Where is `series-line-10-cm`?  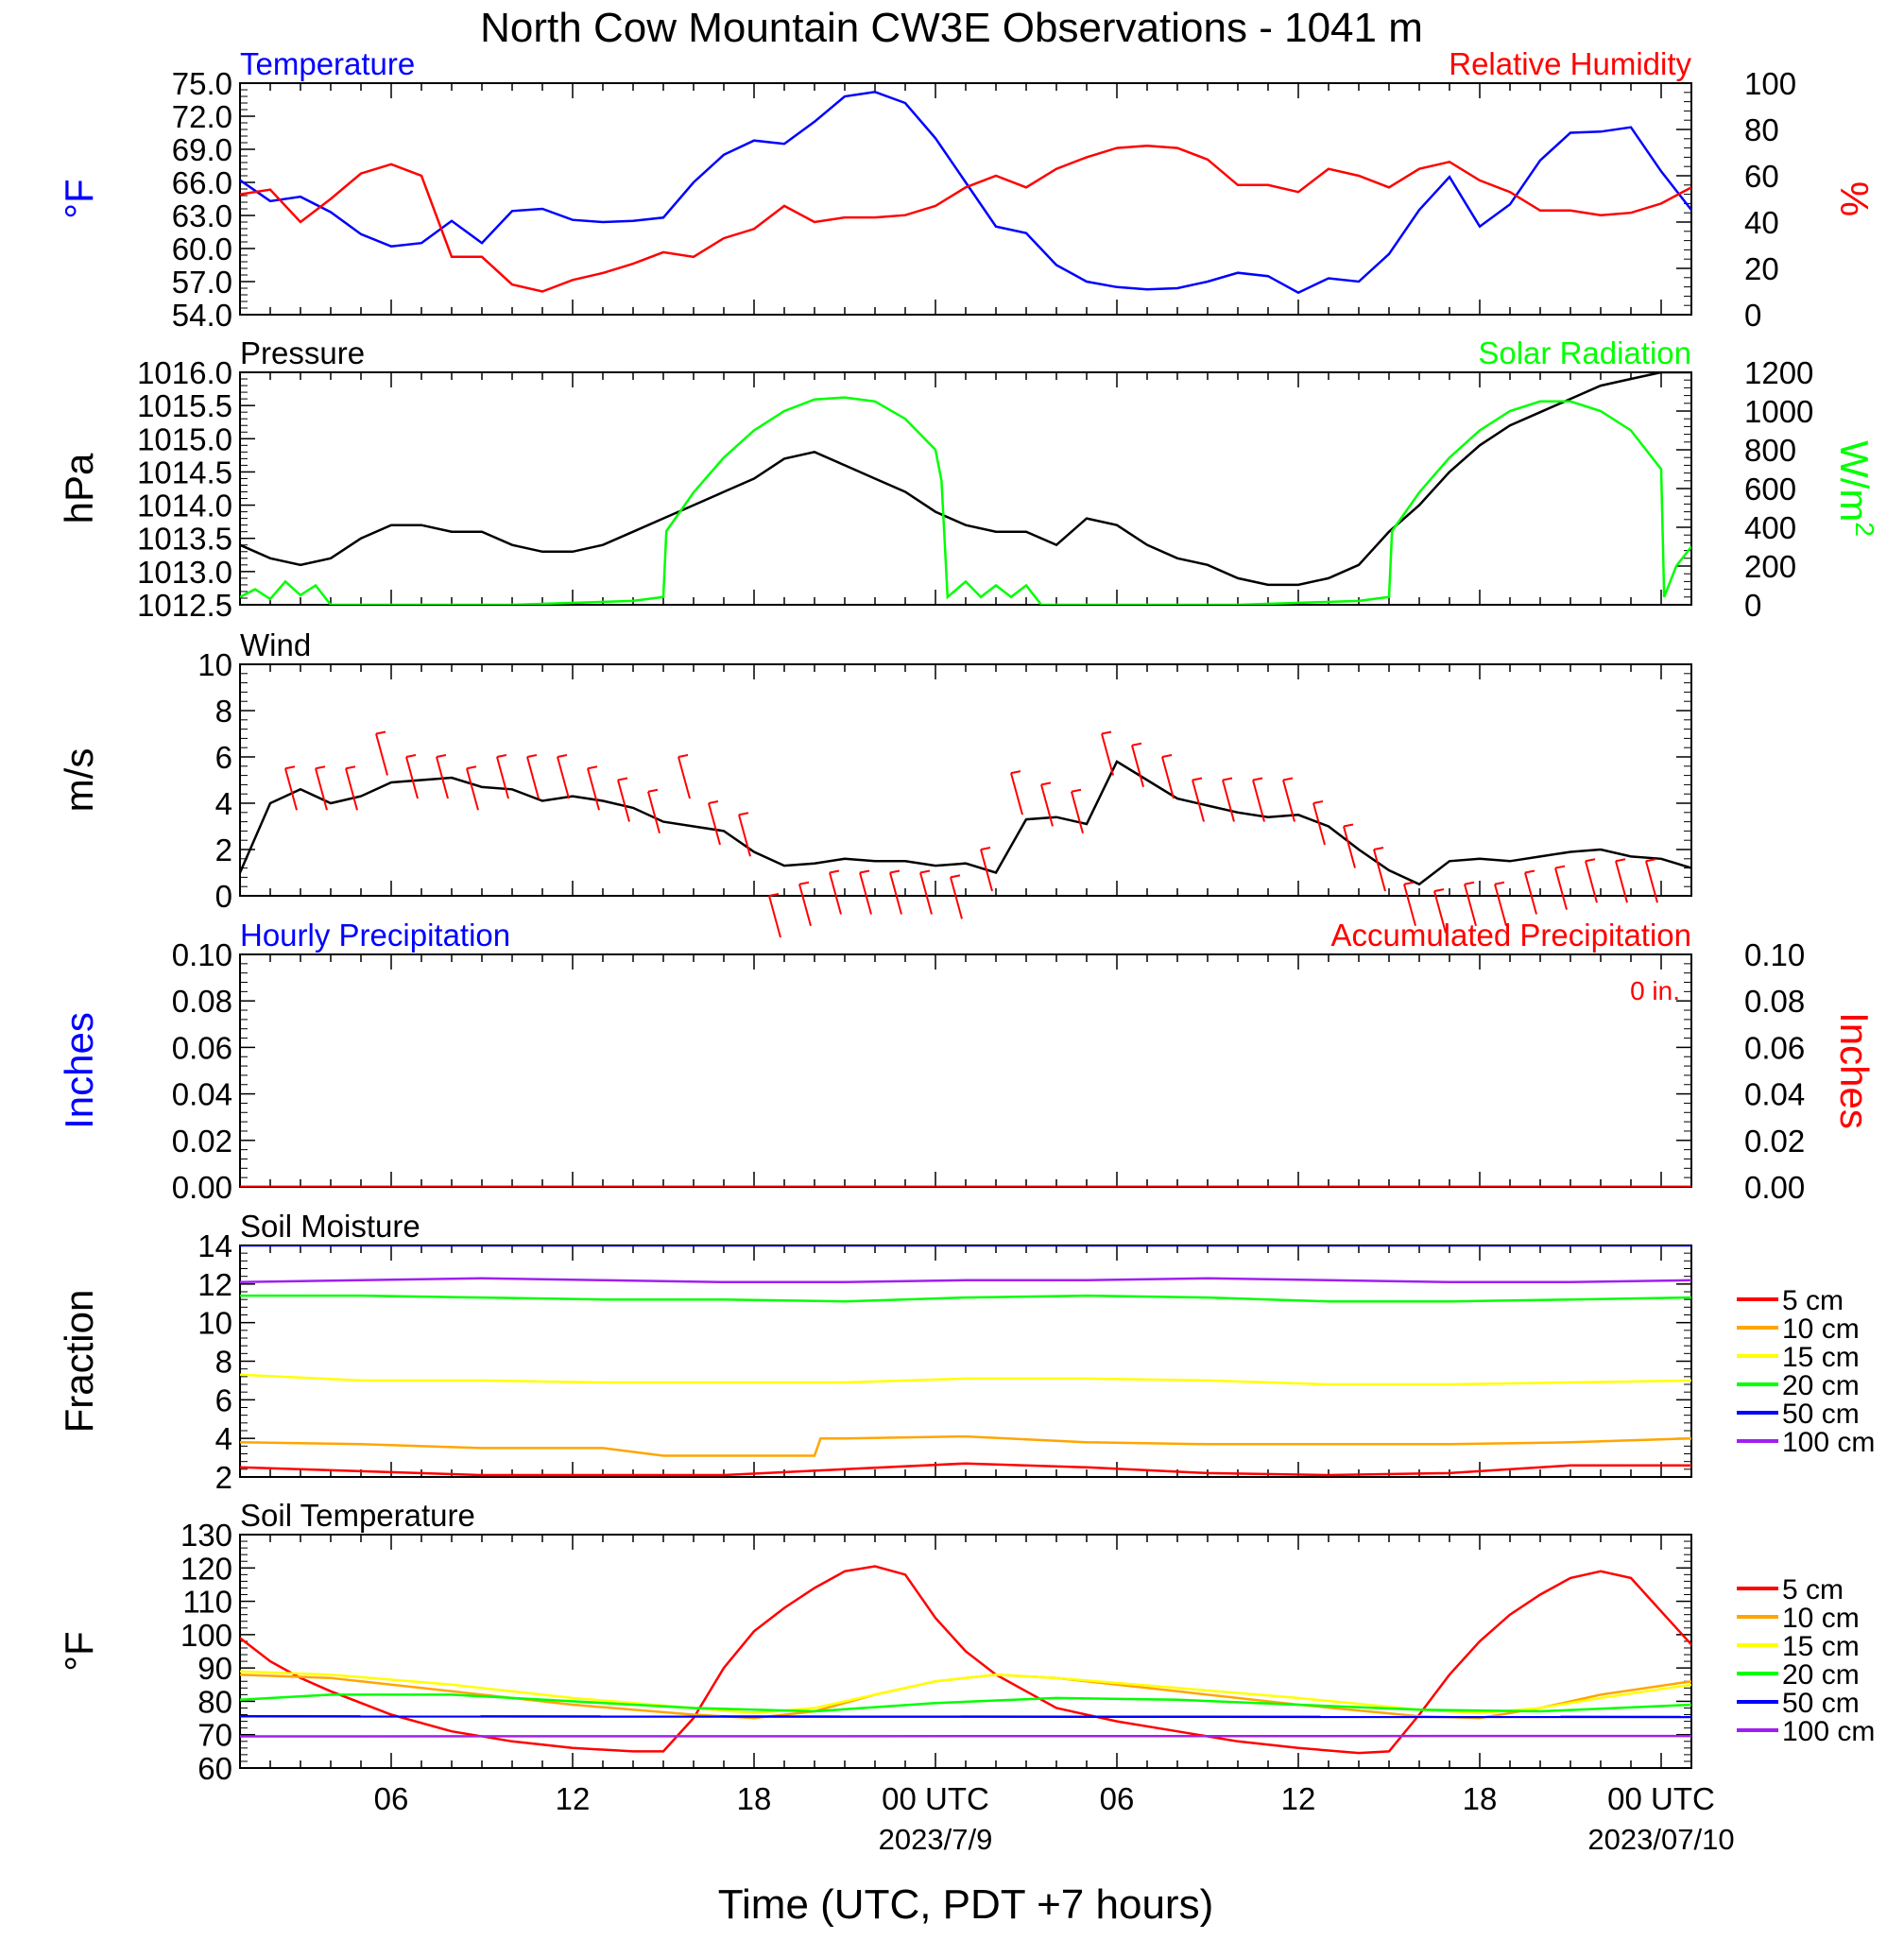
series-line-10-cm is located at coordinates (965, 1445).